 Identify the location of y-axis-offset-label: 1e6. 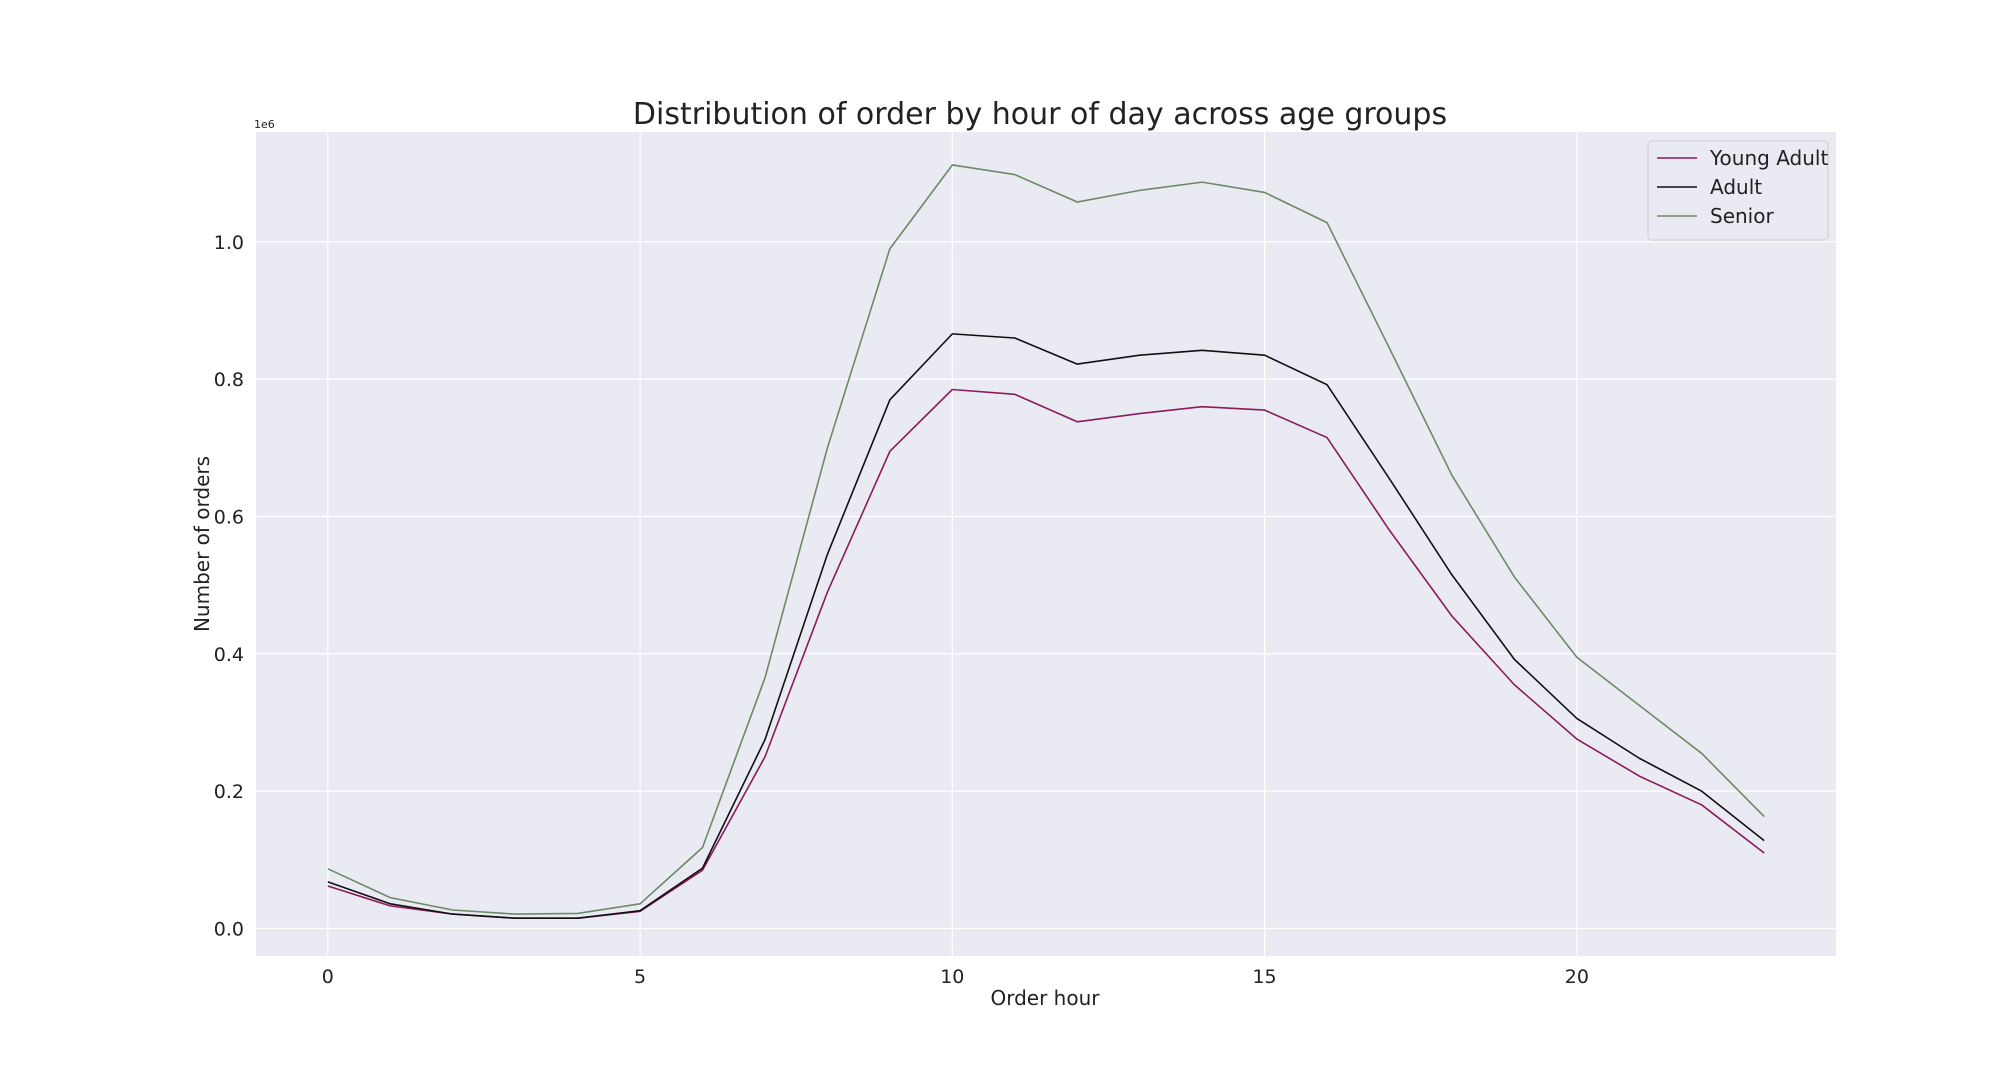
(264, 124).